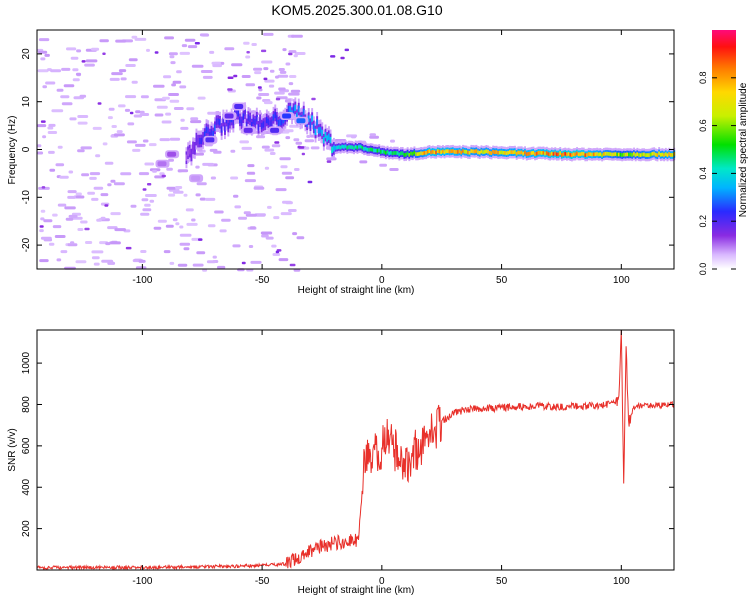 The width and height of the screenshot is (750, 600). What do you see at coordinates (621, 280) in the screenshot?
I see `spectrogram-x-tick-label: 100` at bounding box center [621, 280].